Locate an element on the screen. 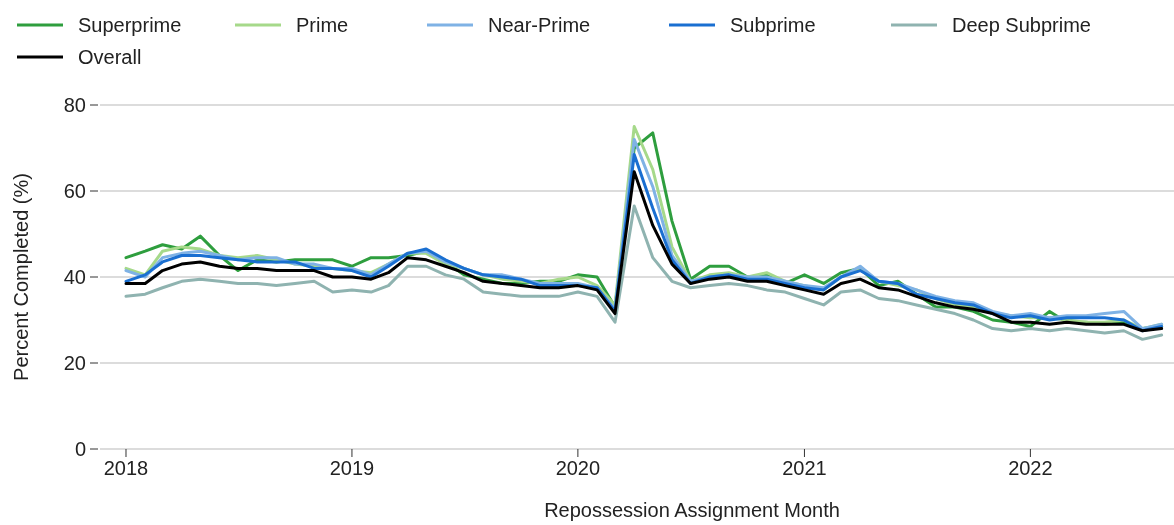  x-tick-label: 2018 is located at coordinates (126, 468).